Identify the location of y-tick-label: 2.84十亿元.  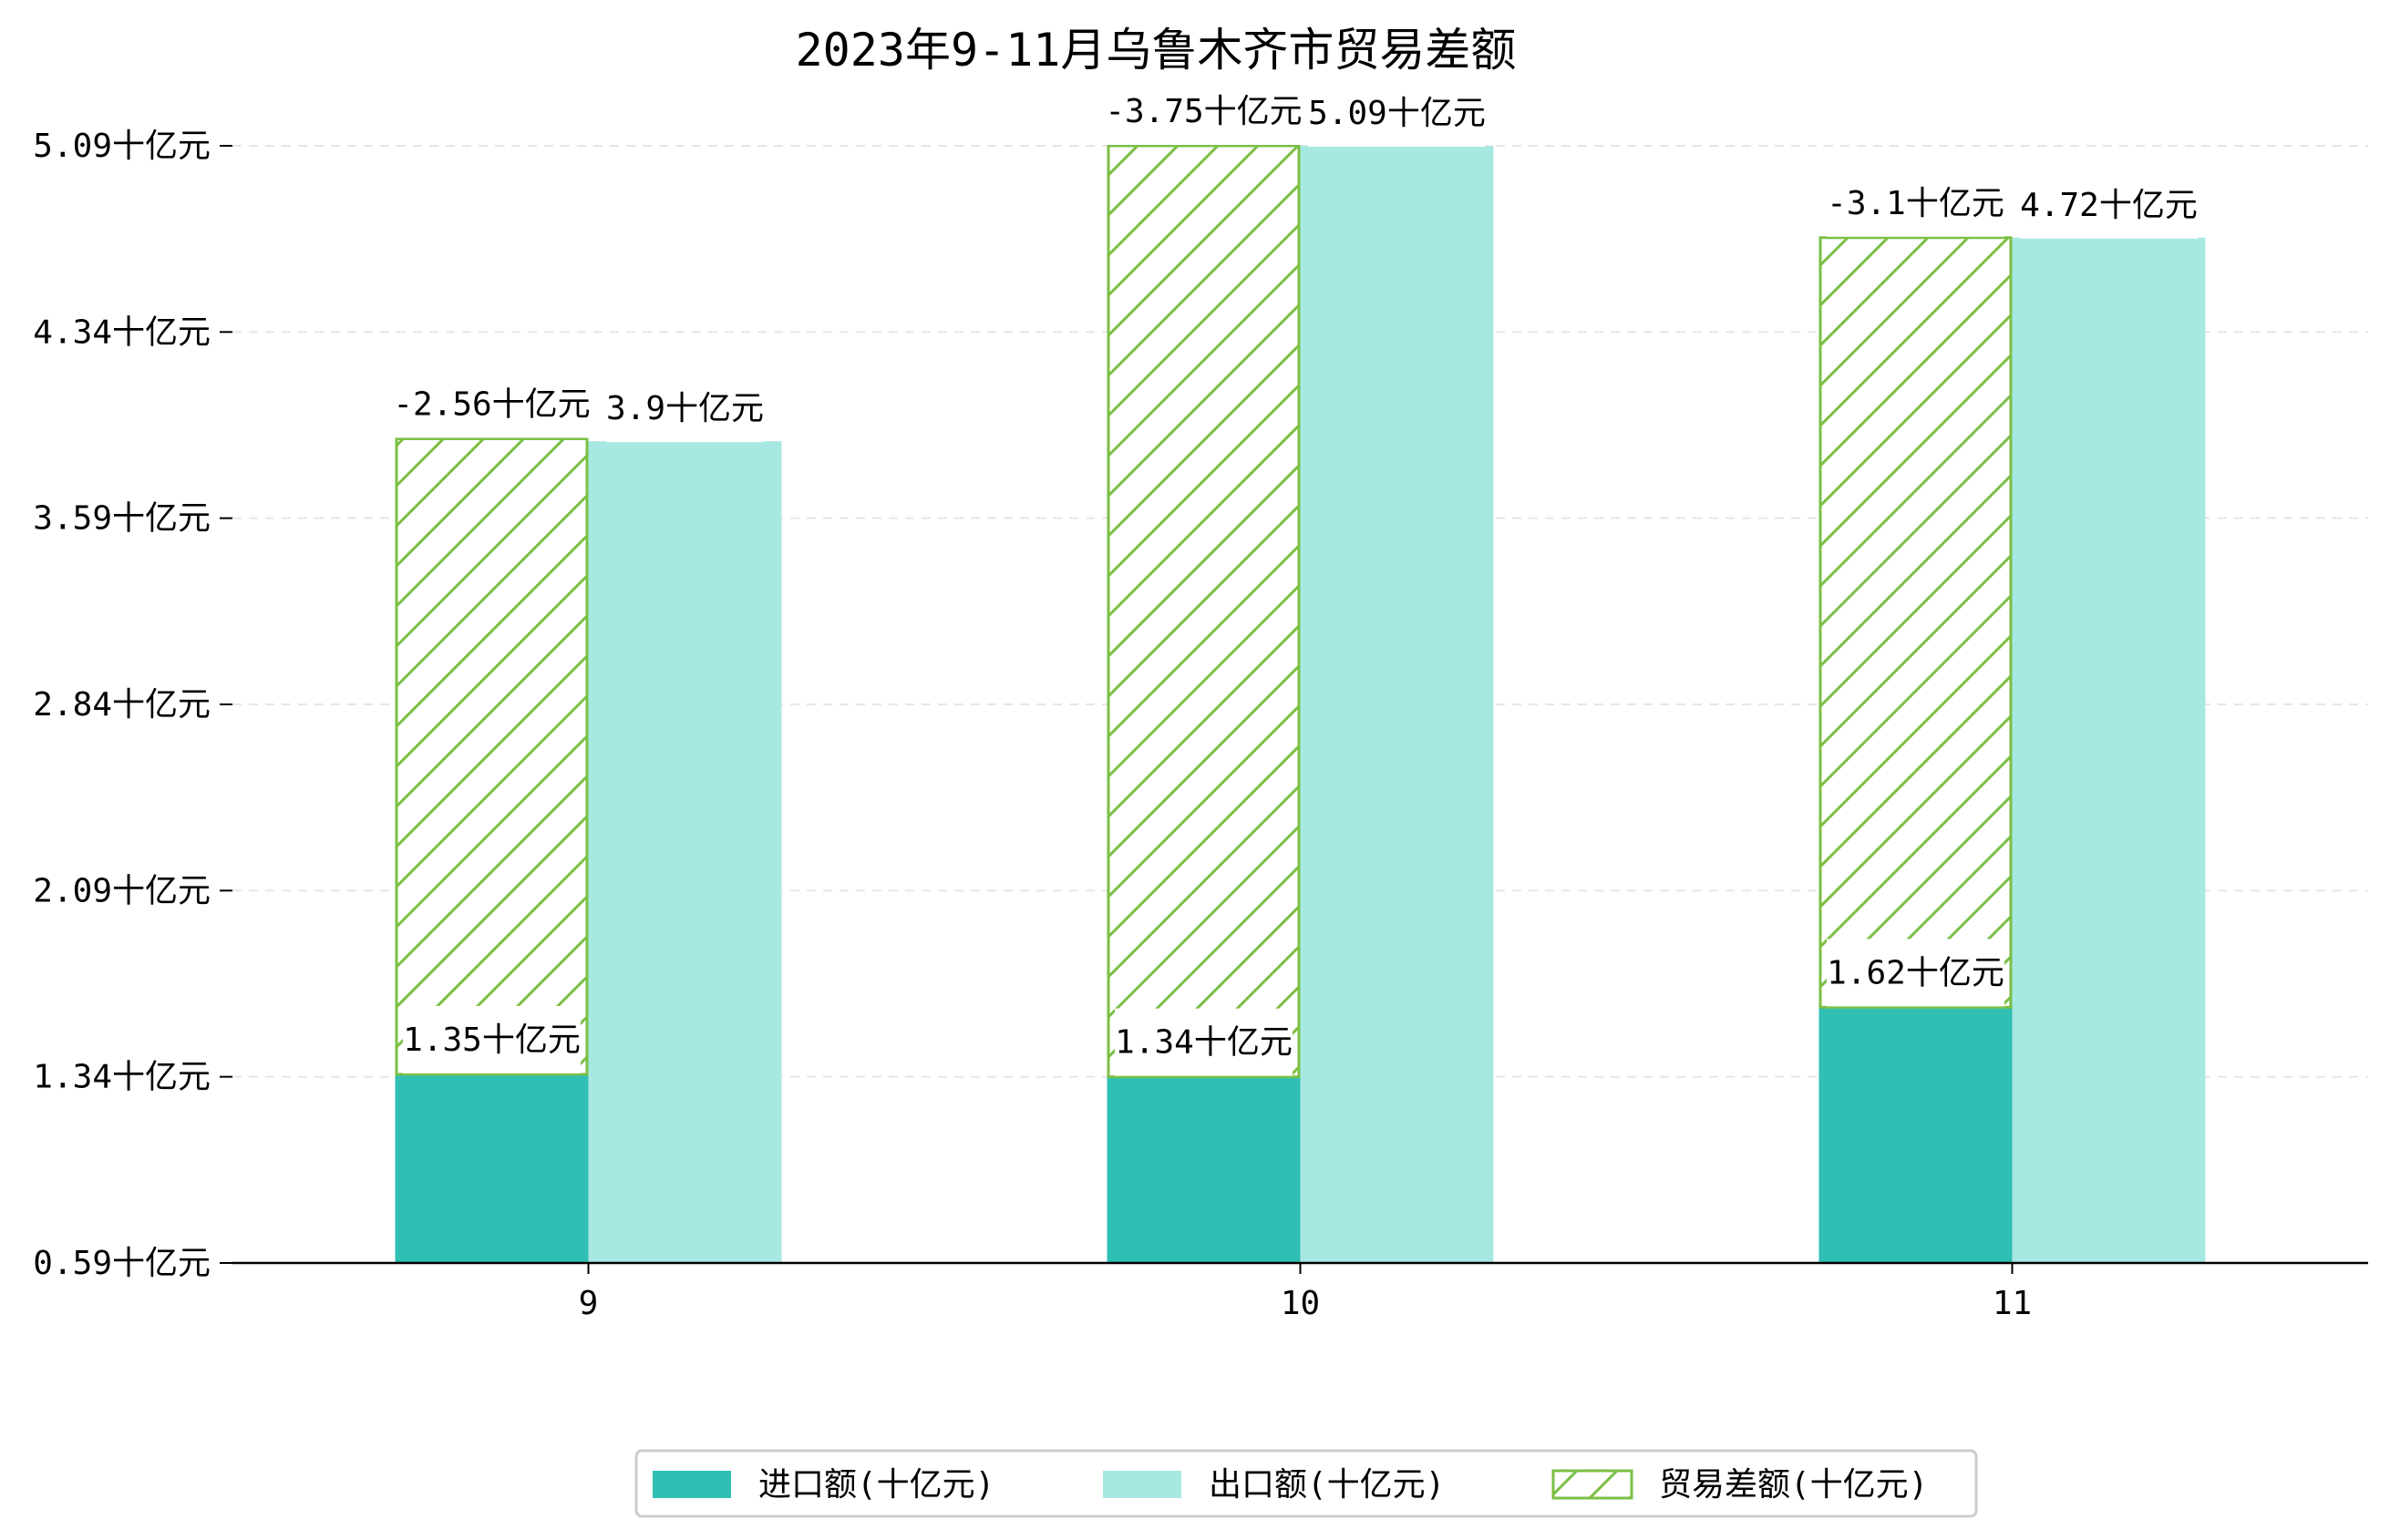
(122, 705).